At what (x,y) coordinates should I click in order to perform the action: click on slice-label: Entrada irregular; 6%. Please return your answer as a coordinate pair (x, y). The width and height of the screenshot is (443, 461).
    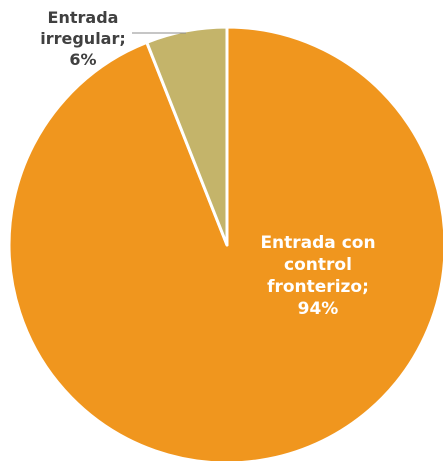
    Looking at the image, I should click on (83, 39).